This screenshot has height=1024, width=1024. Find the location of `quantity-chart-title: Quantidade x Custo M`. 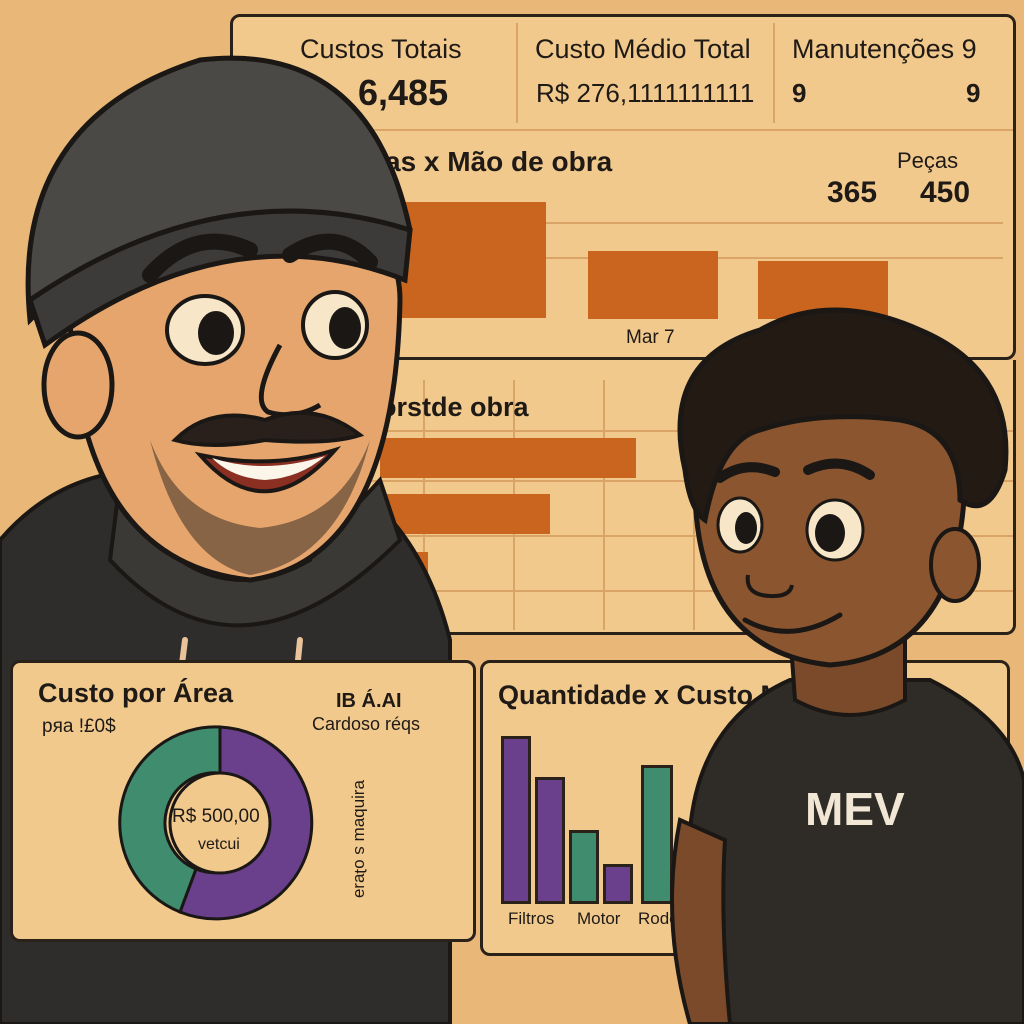

quantity-chart-title: Quantidade x Custo M is located at coordinates (641, 695).